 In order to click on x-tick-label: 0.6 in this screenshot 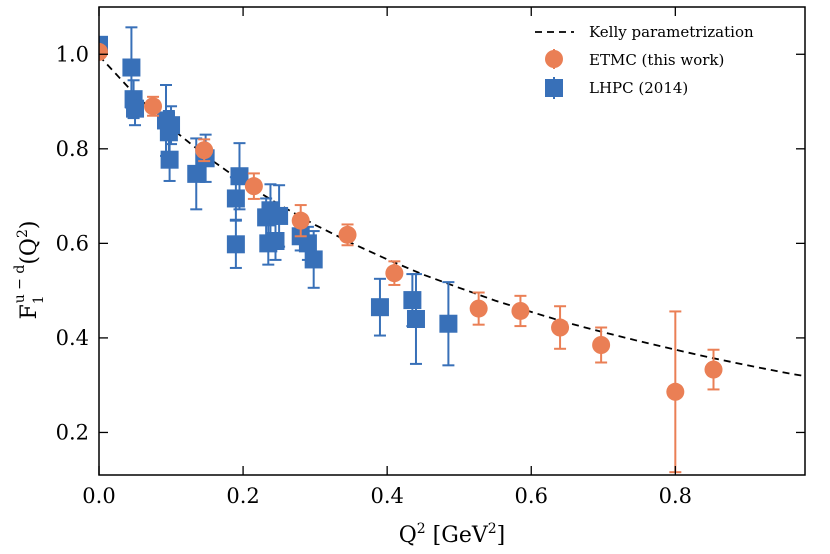, I will do `click(531, 496)`.